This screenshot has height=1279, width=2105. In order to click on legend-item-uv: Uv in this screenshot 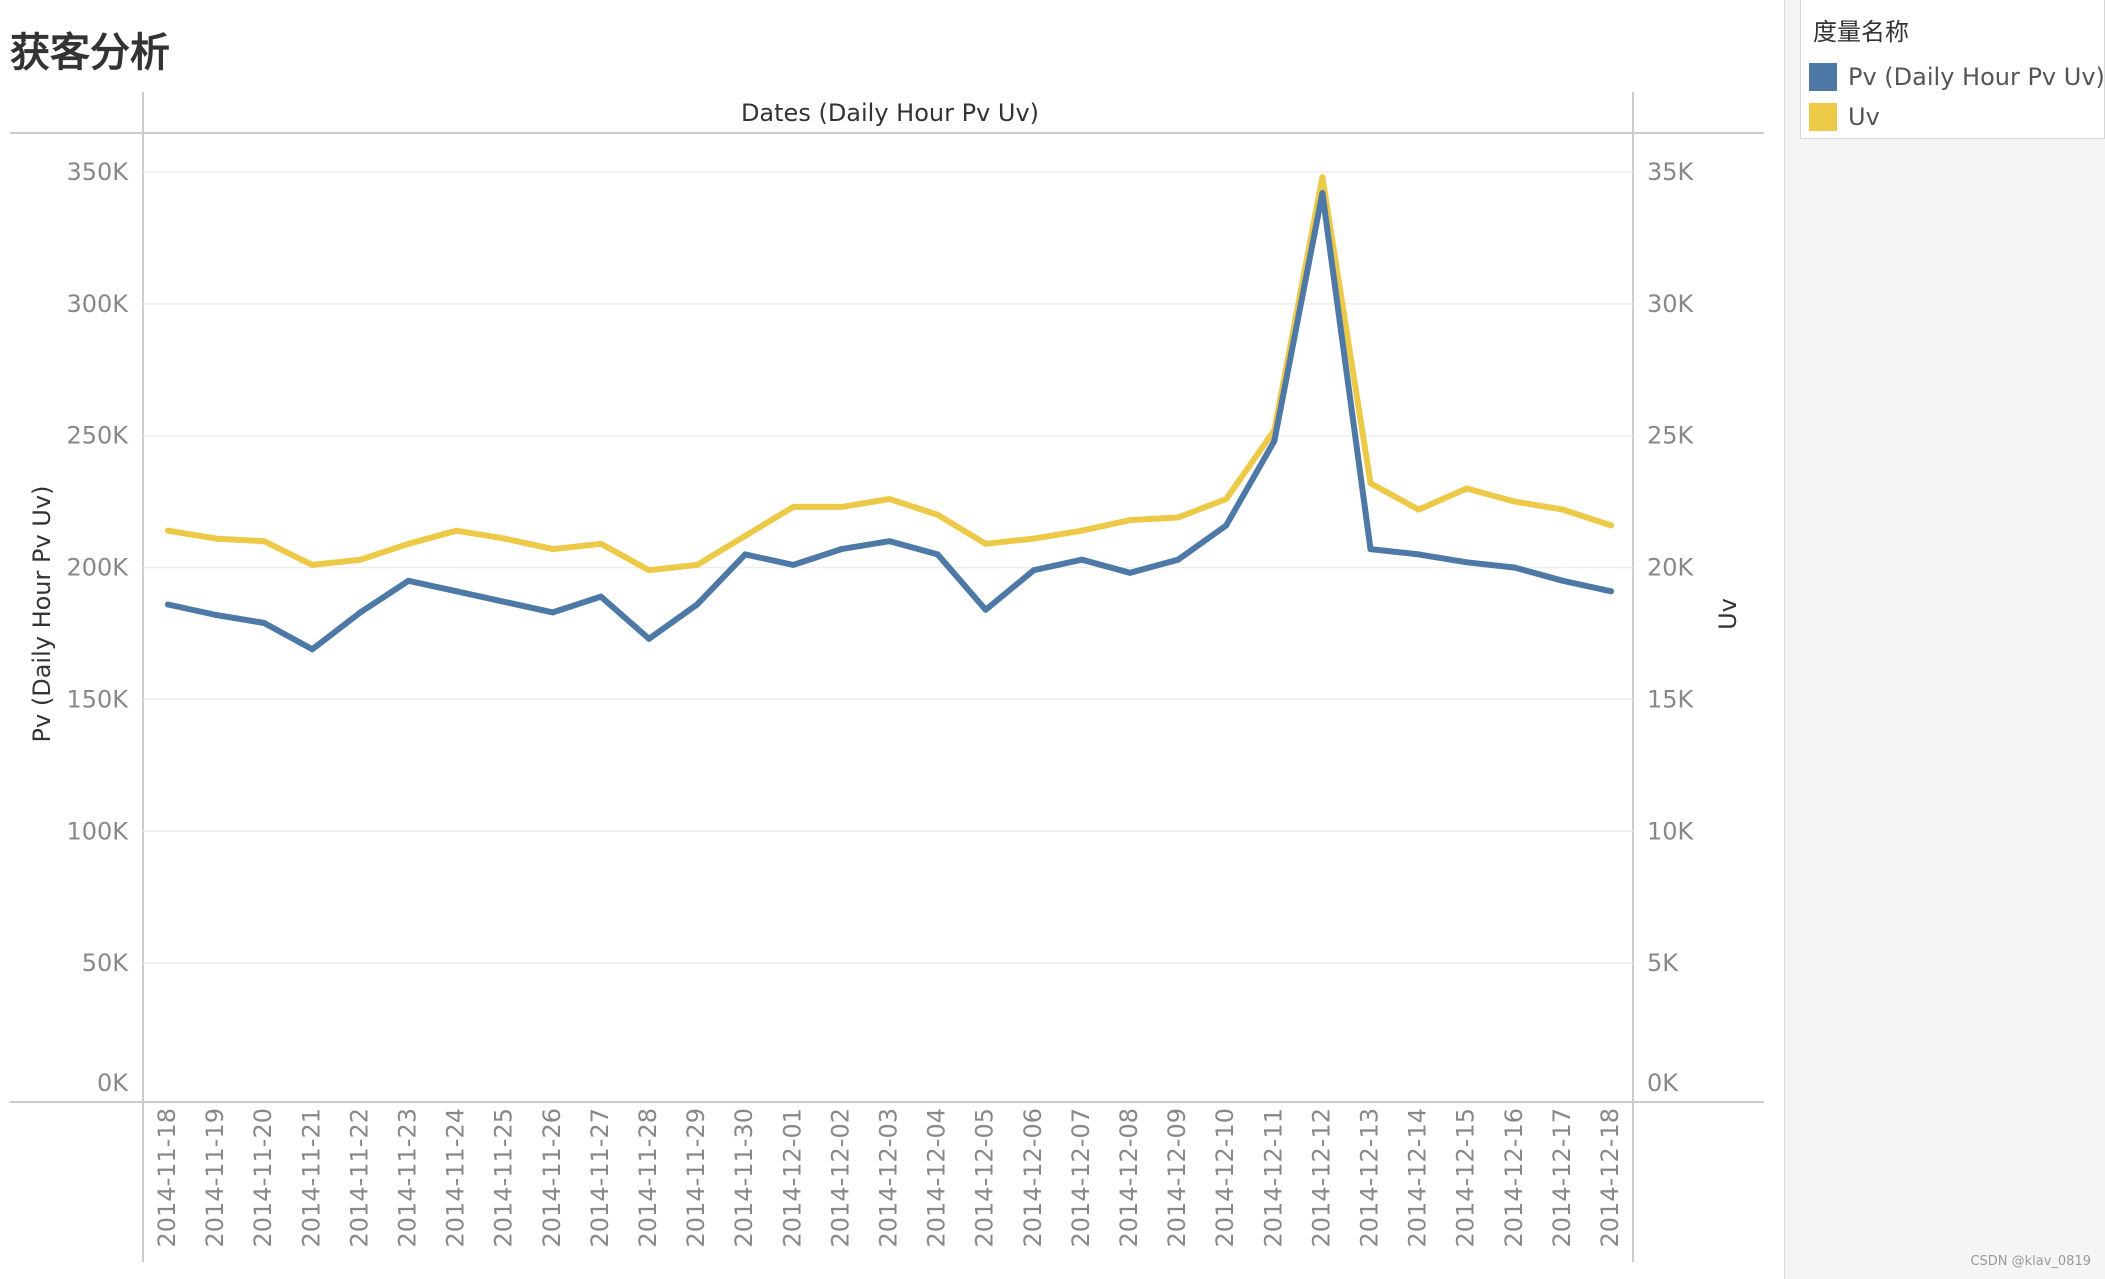, I will do `click(1844, 117)`.